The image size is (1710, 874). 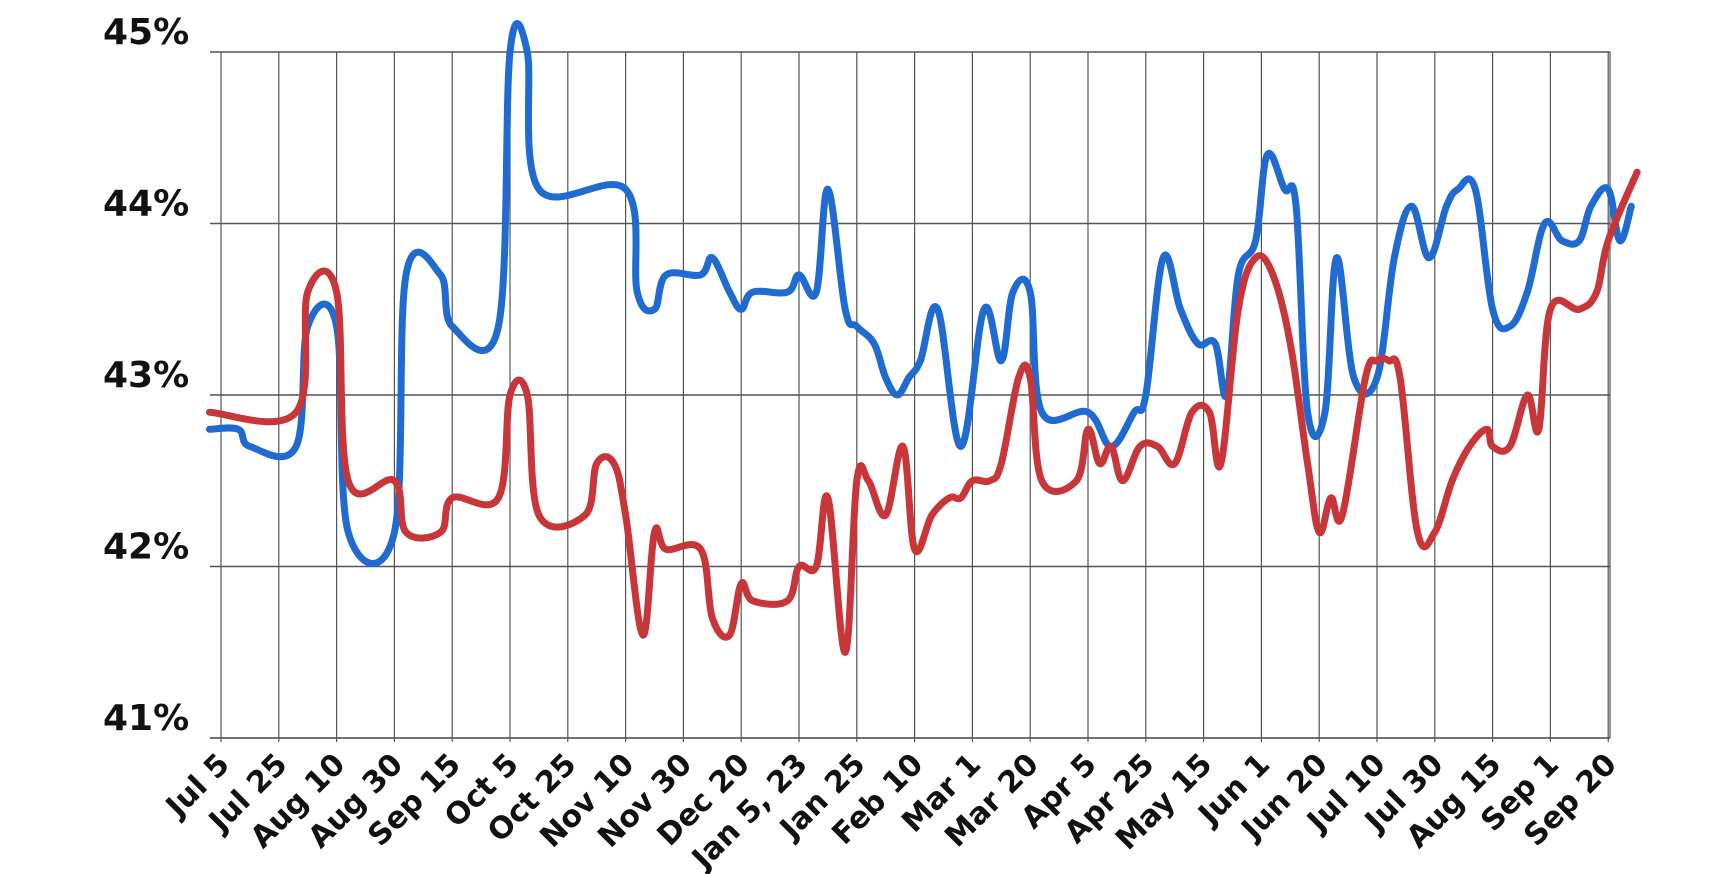 I want to click on y-tick-label: 44%, so click(x=146, y=204).